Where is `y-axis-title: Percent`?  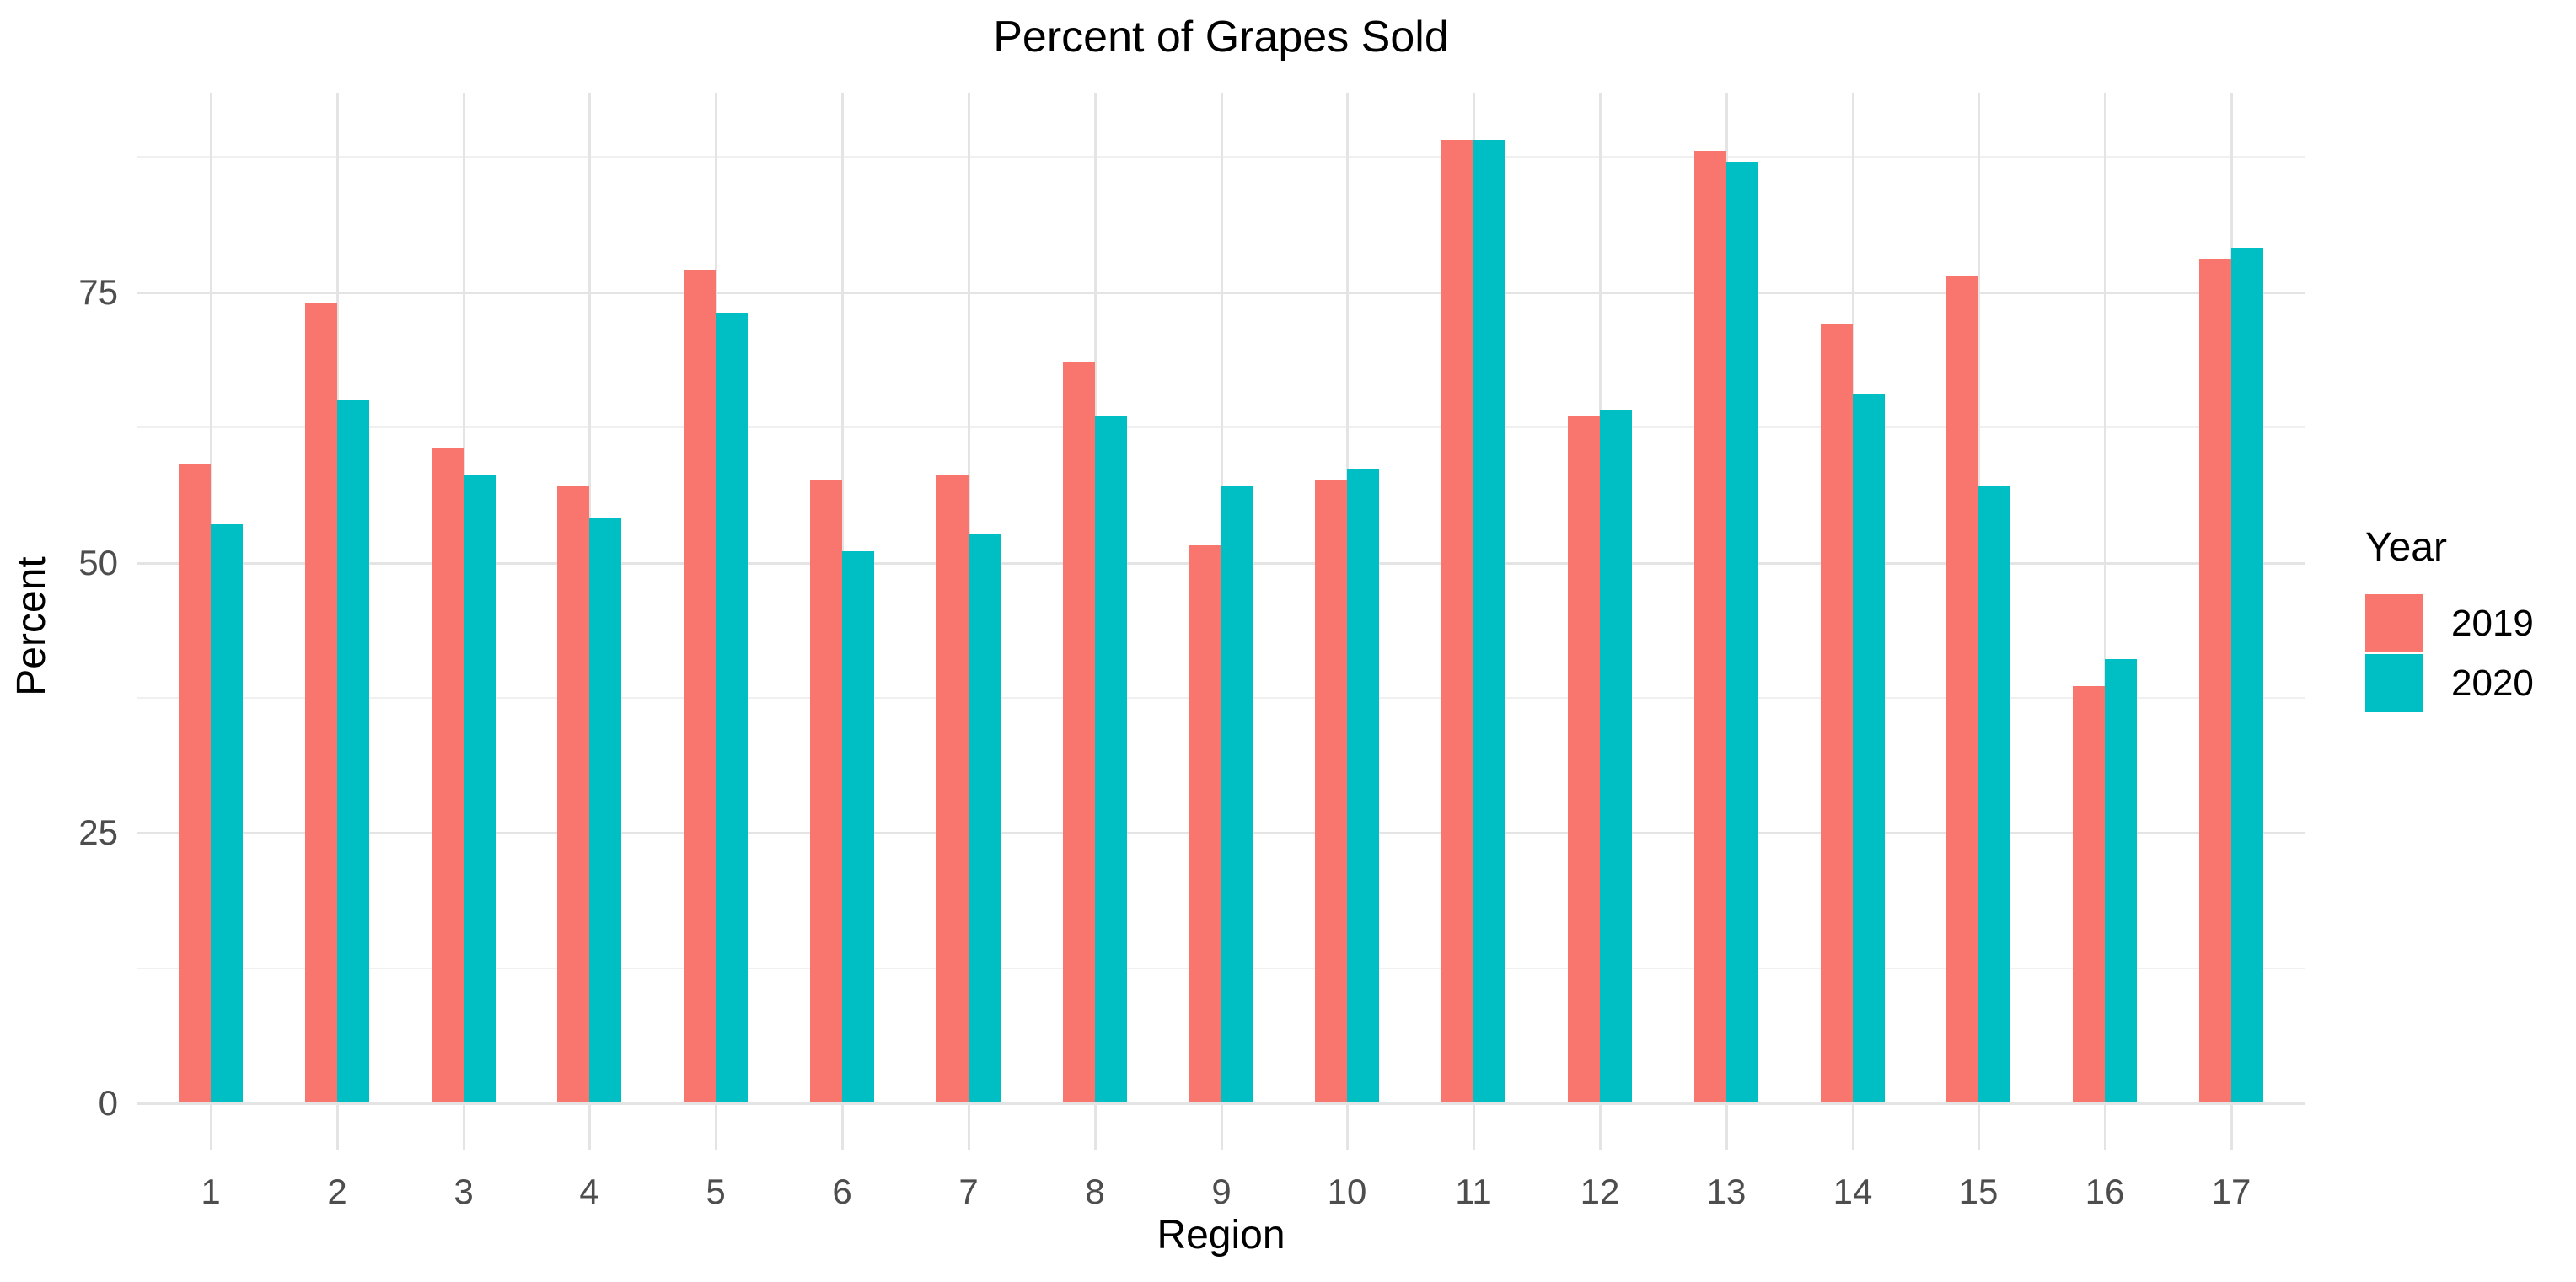
y-axis-title: Percent is located at coordinates (31, 626).